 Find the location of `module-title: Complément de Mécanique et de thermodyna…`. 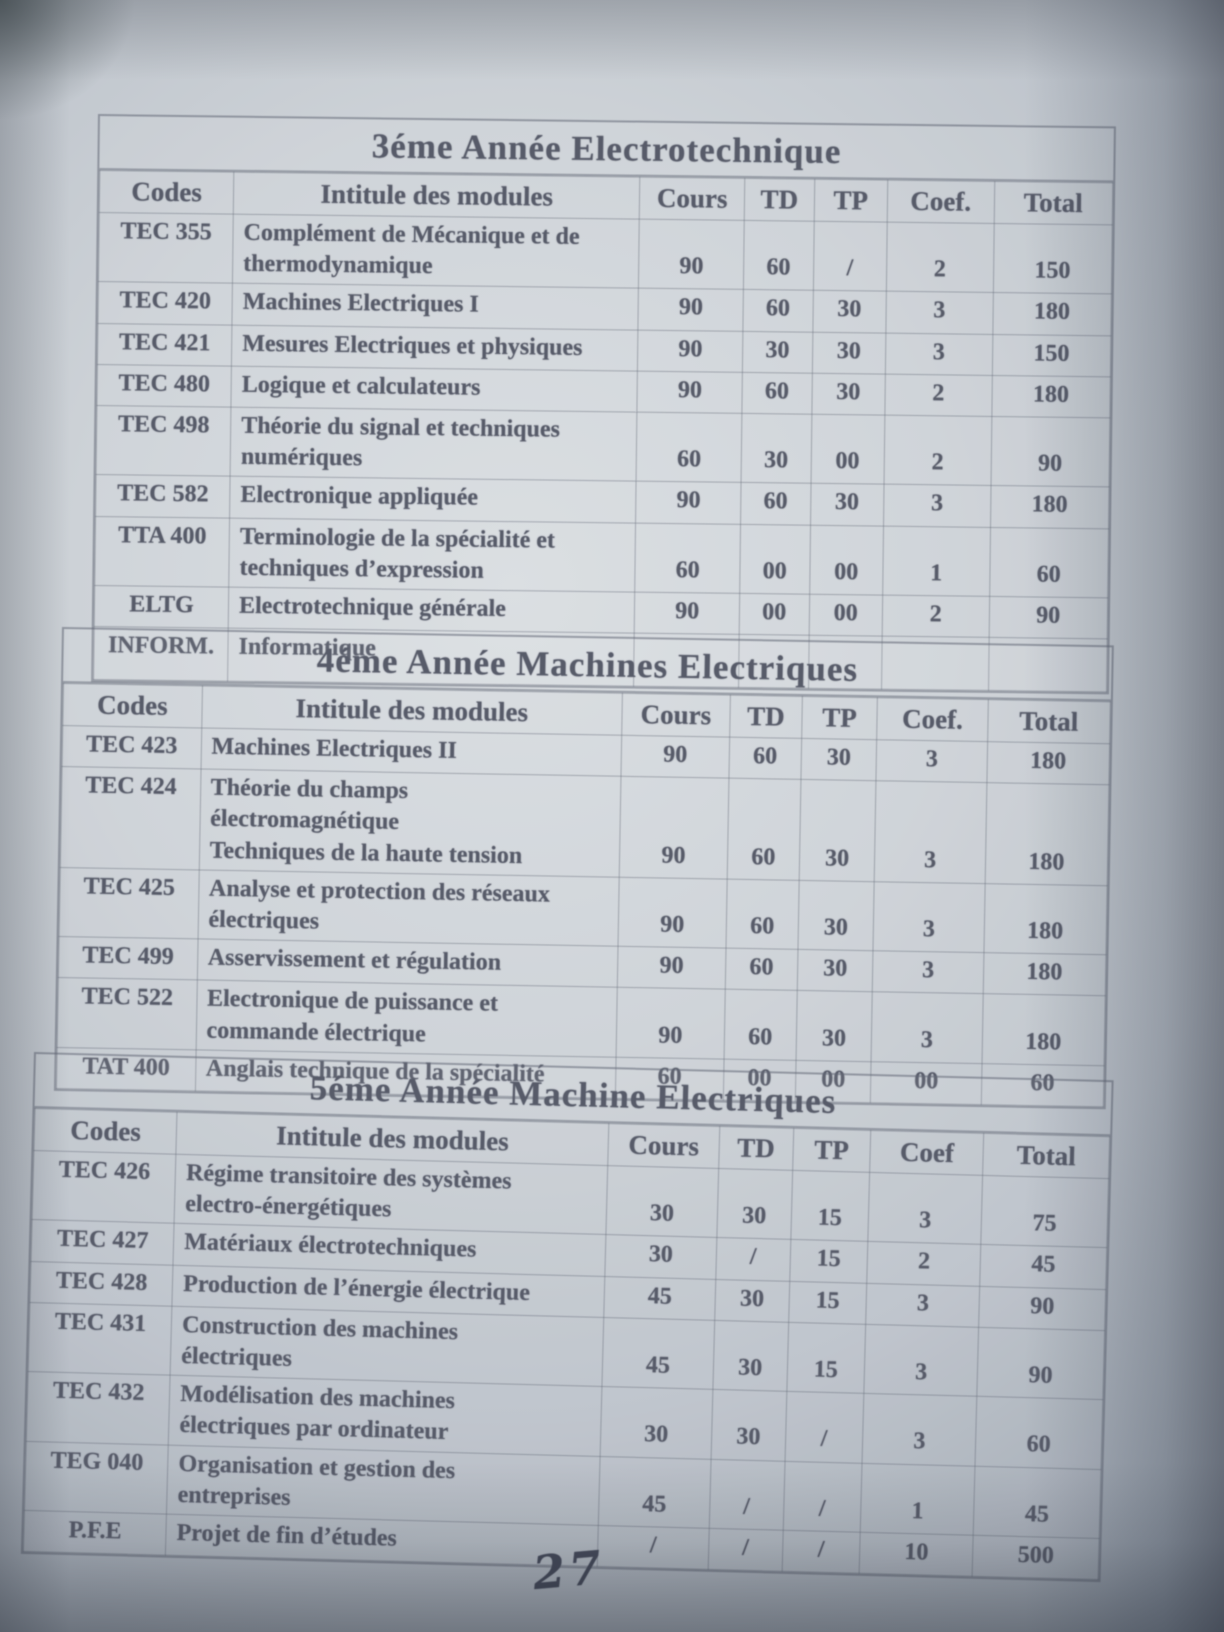

module-title: Complément de Mécanique et de thermodyna… is located at coordinates (436, 251).